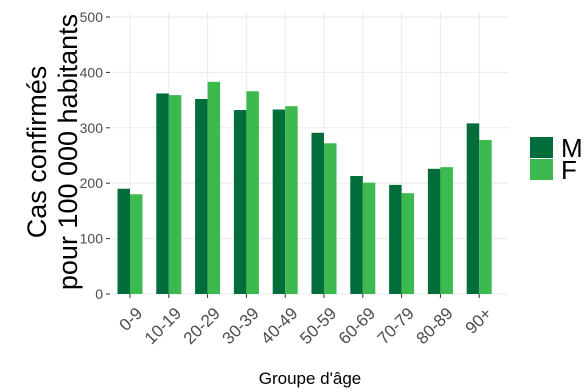 The image size is (586, 389). What do you see at coordinates (92, 72) in the screenshot?
I see `y-tick-label-400: 400` at bounding box center [92, 72].